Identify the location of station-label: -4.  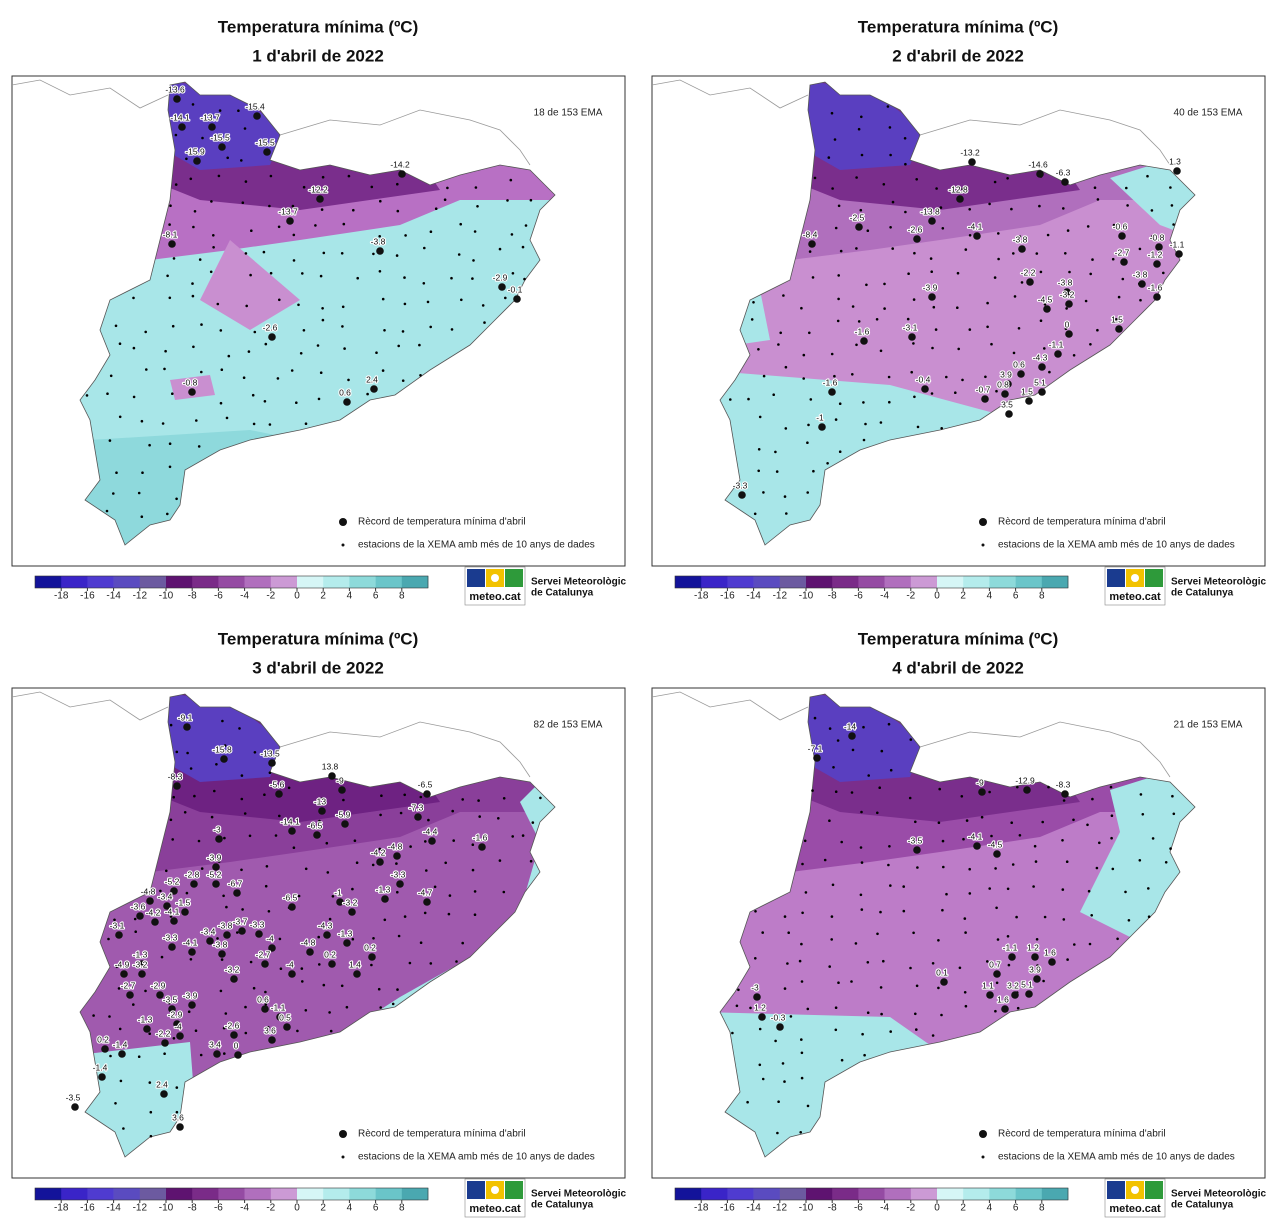
(290, 964).